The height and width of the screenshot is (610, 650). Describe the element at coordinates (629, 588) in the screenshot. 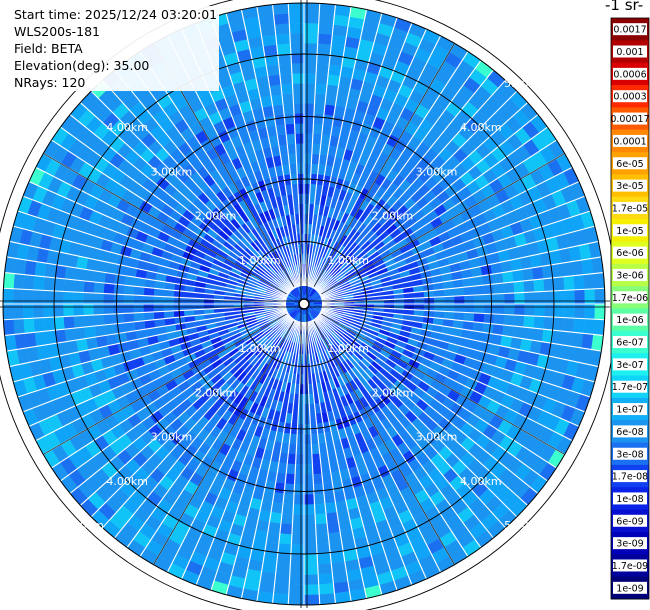

I see `colorbar-tick-label: 1e-09` at that location.